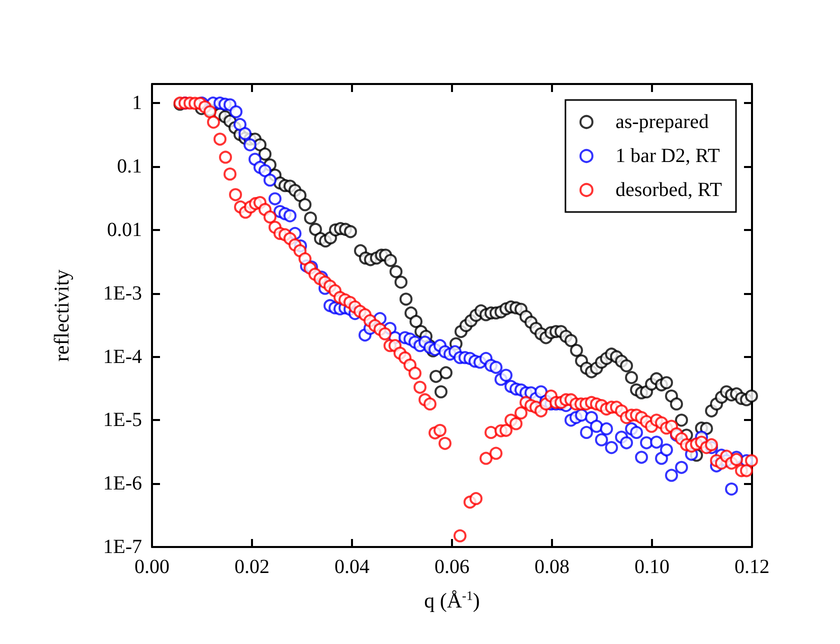  Describe the element at coordinates (124, 229) in the screenshot. I see `y-tick-label: 0.01` at that location.